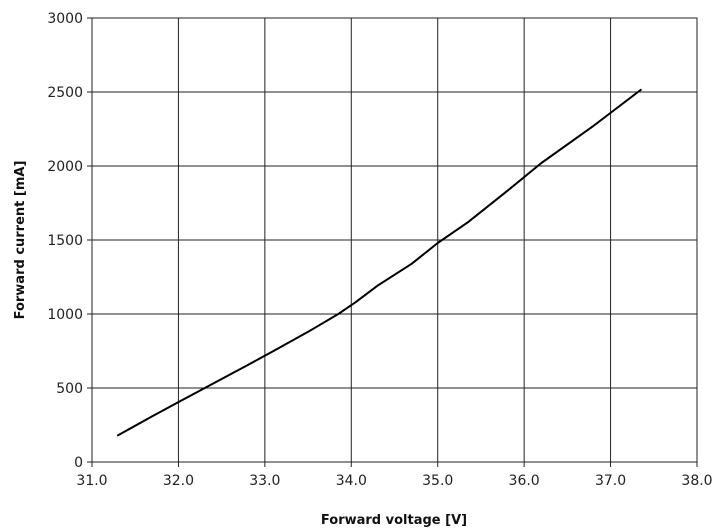 The height and width of the screenshot is (532, 719). I want to click on y-tick-label: 1500, so click(65, 241).